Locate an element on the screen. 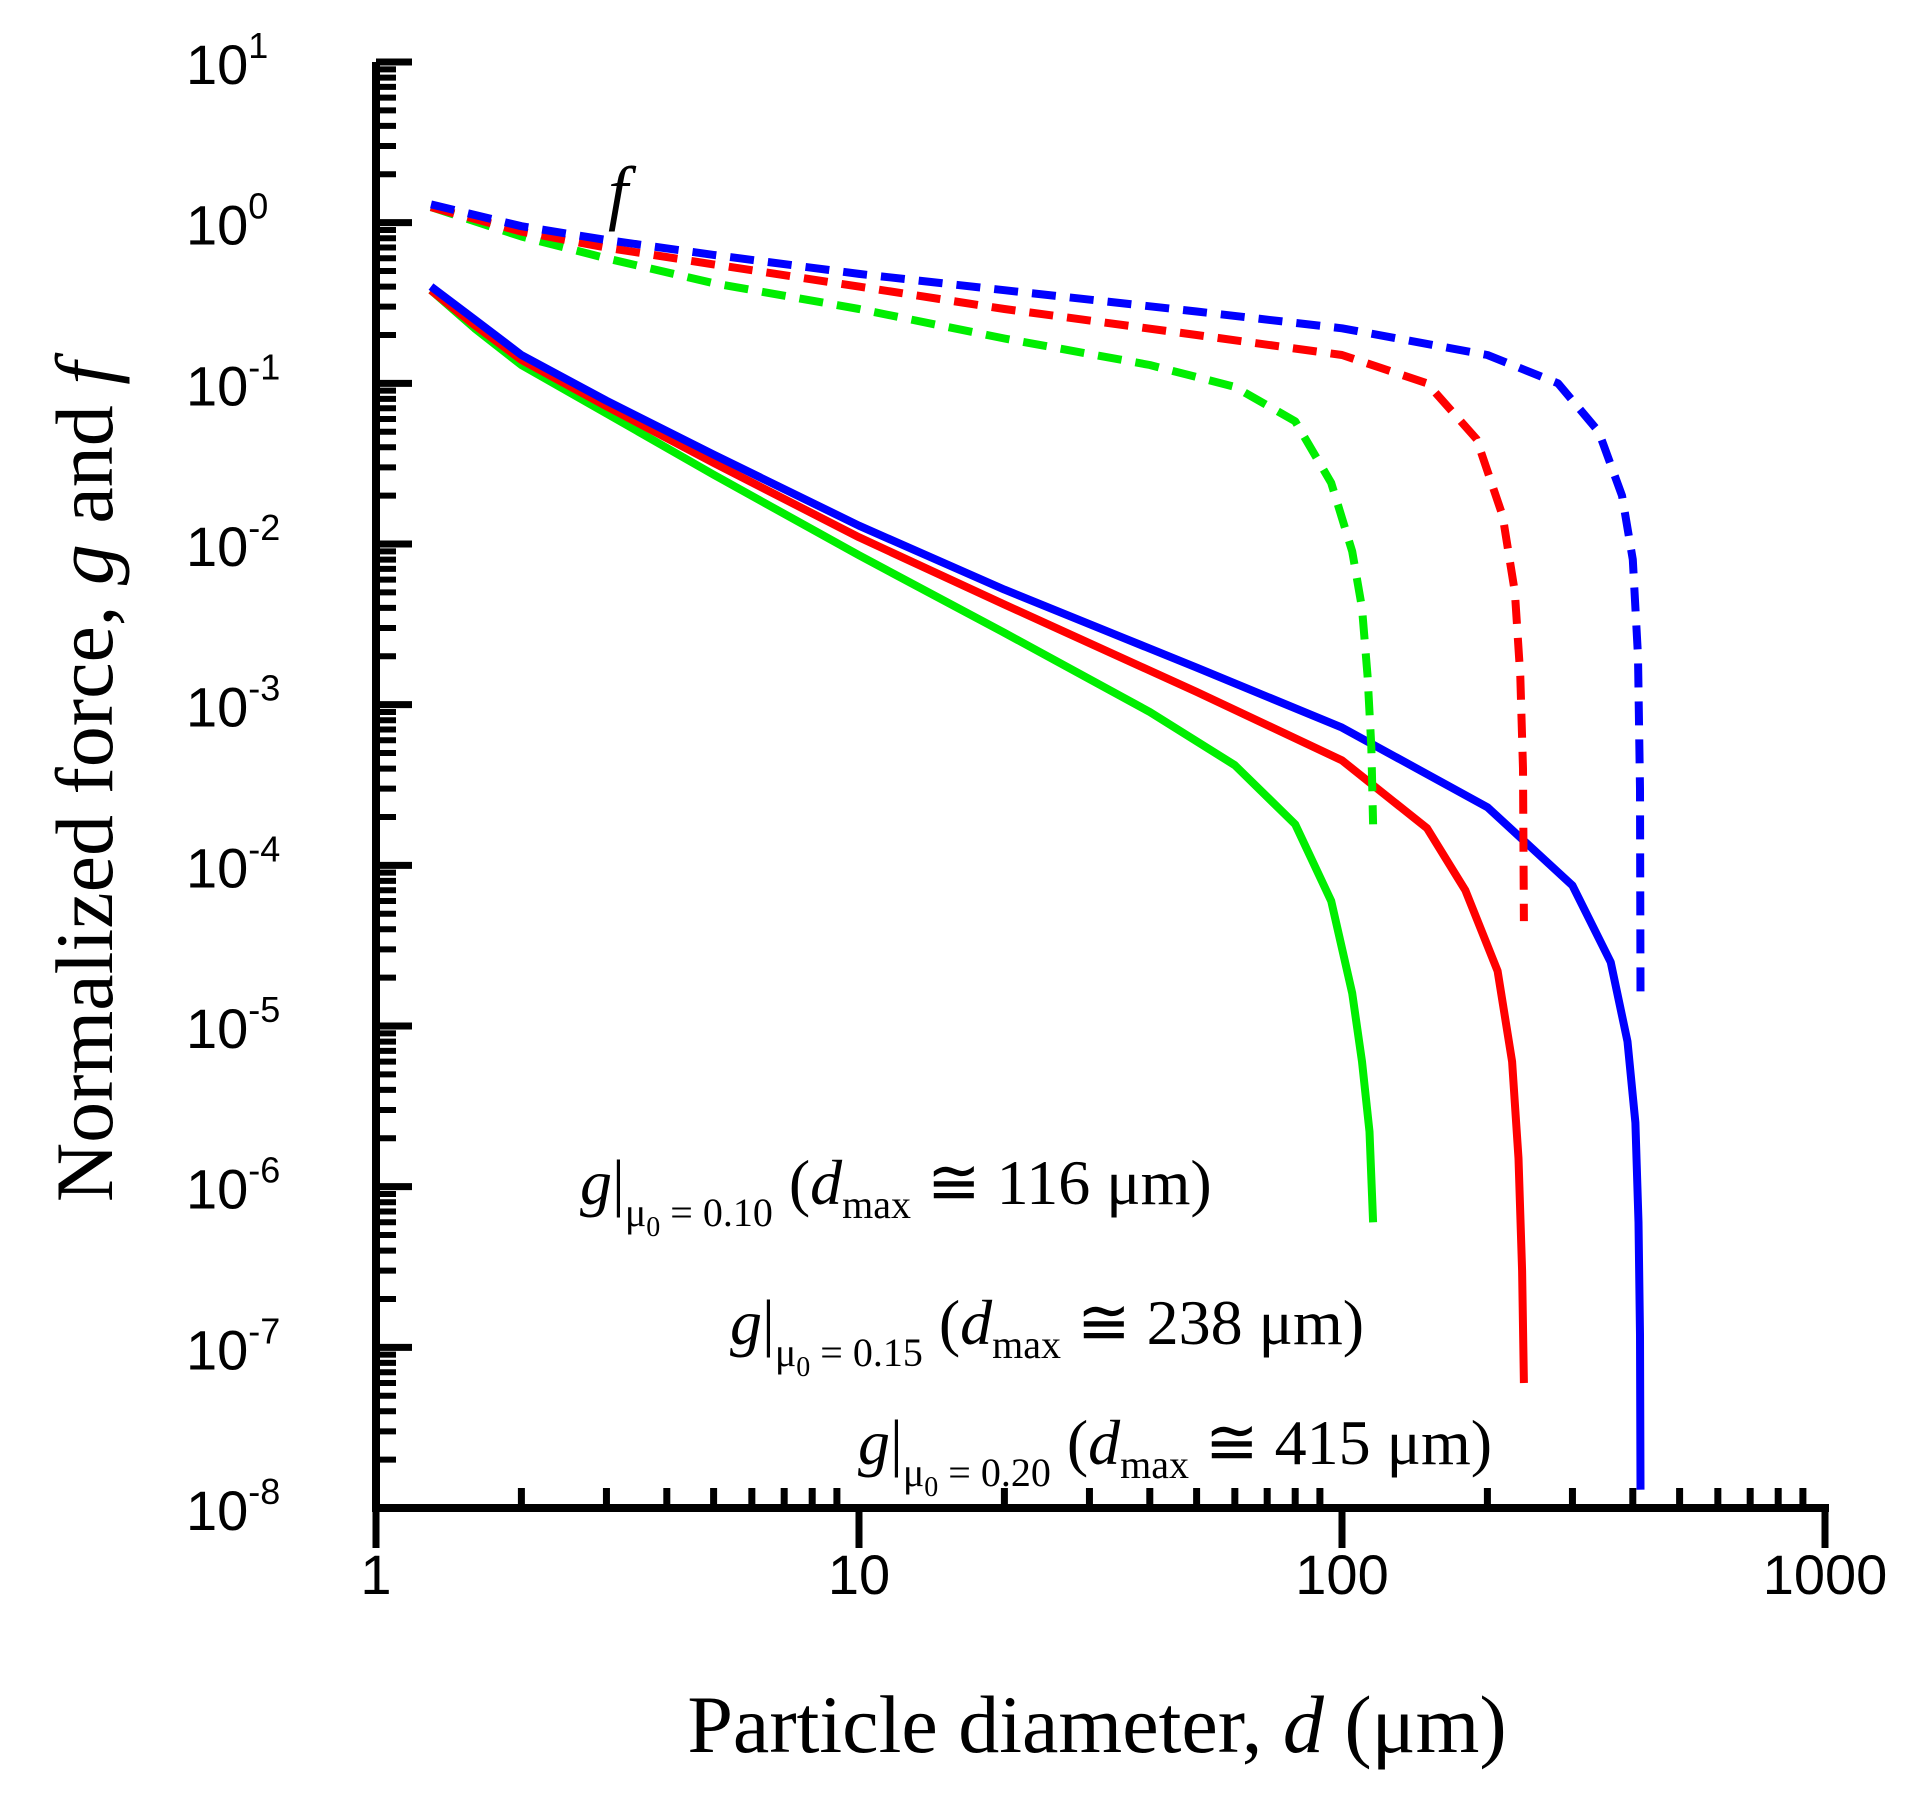 Image resolution: width=1931 pixels, height=1797 pixels. x-tick-label: 1 is located at coordinates (375, 1574).